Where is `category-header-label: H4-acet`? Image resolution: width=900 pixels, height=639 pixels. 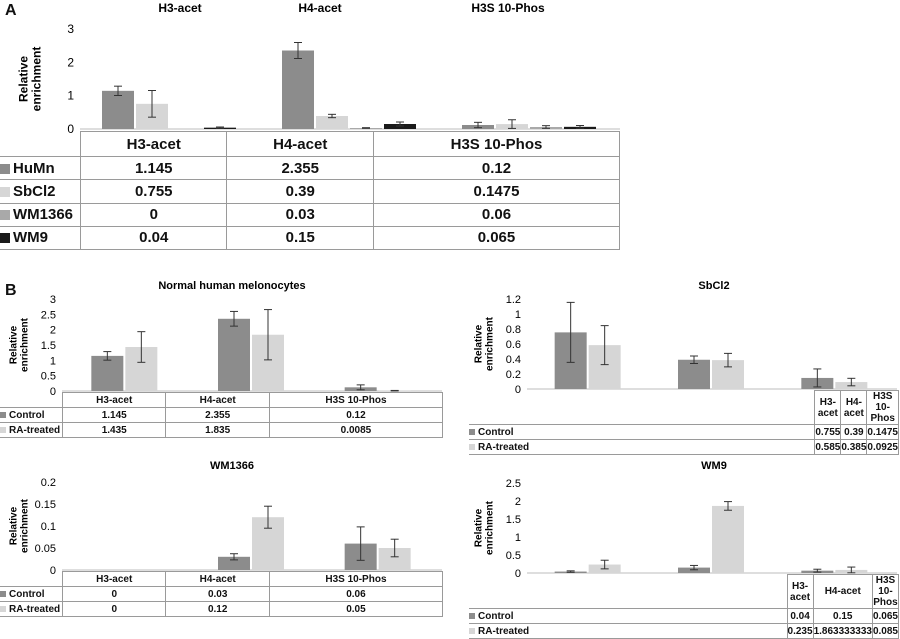
category-header-label: H4-acet is located at coordinates (319, 8).